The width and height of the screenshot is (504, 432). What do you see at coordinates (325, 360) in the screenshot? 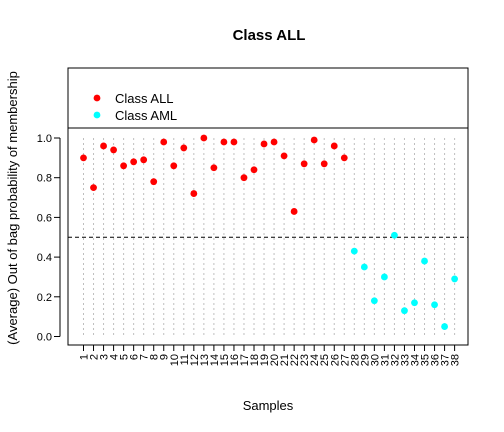
I see `x-tick-label: 25` at bounding box center [325, 360].